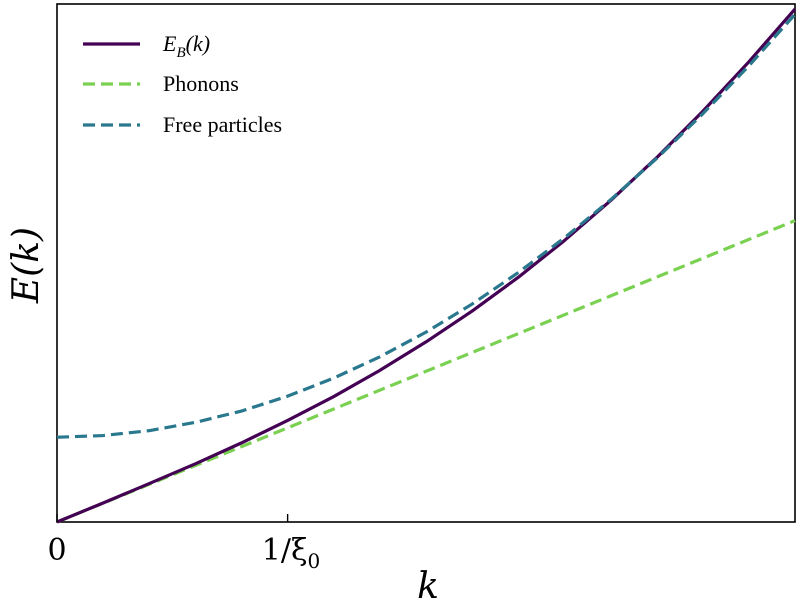 The image size is (797, 608). What do you see at coordinates (428, 586) in the screenshot?
I see `x-axis-label: k` at bounding box center [428, 586].